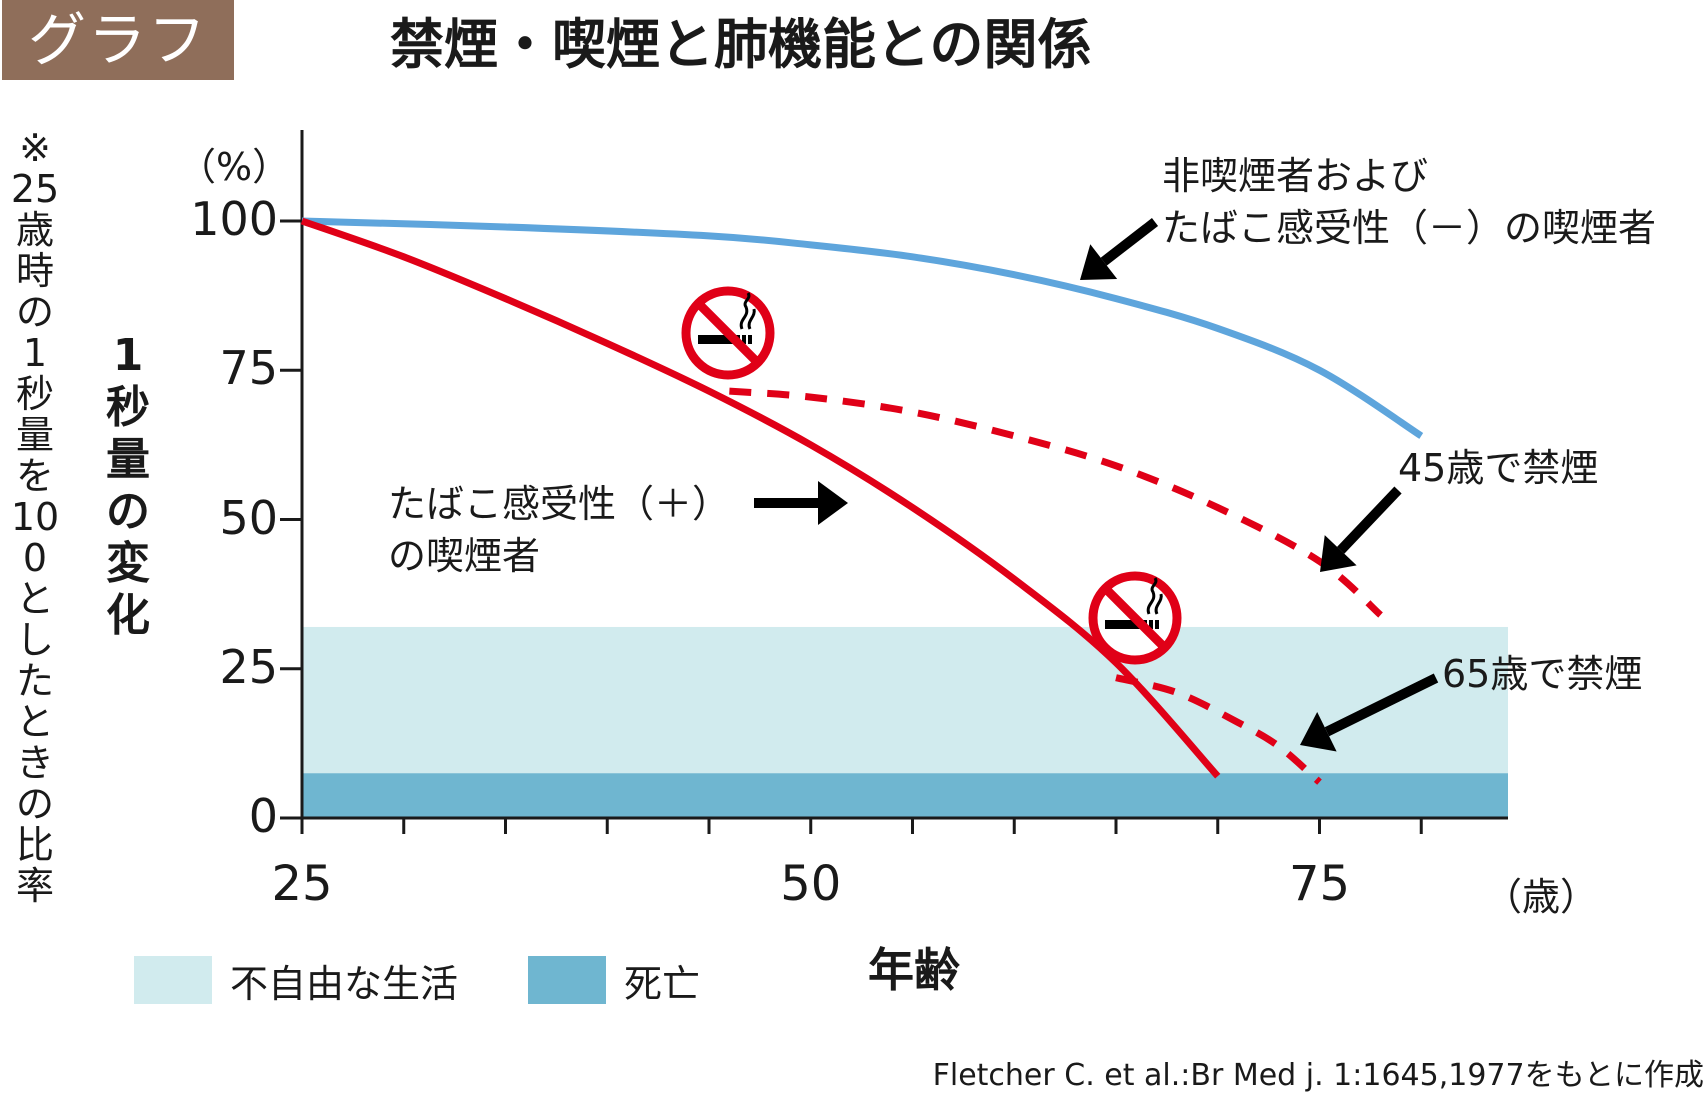 This screenshot has width=1708, height=1094. What do you see at coordinates (118, 40) in the screenshot?
I see `graph-badge: グラフ` at bounding box center [118, 40].